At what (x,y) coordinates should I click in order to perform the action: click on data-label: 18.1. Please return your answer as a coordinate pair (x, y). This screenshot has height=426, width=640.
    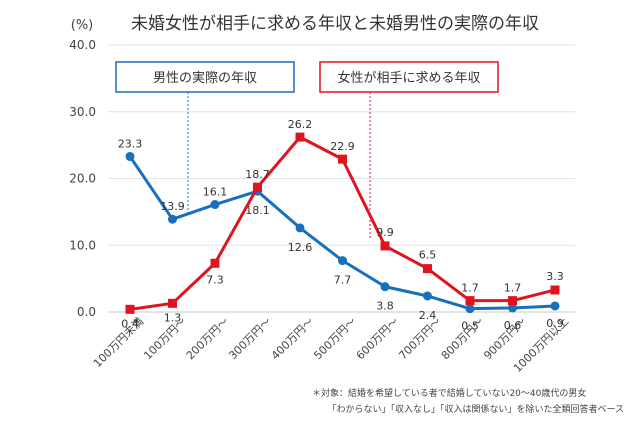
    Looking at the image, I should click on (257, 210).